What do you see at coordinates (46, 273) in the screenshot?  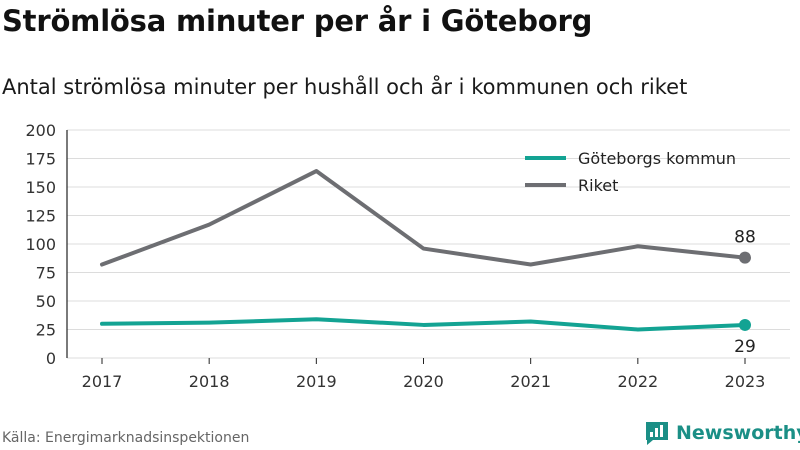 I see `y-tick-label: 75` at bounding box center [46, 273].